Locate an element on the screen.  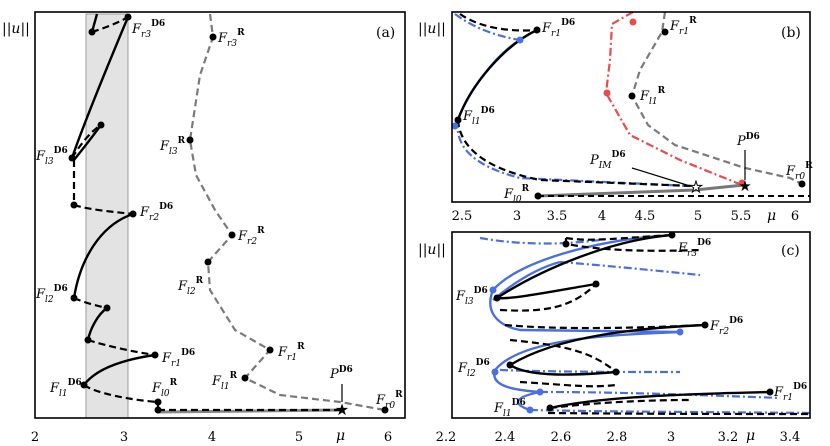
panel-b-black-dashed is located at coordinates (574, 100).